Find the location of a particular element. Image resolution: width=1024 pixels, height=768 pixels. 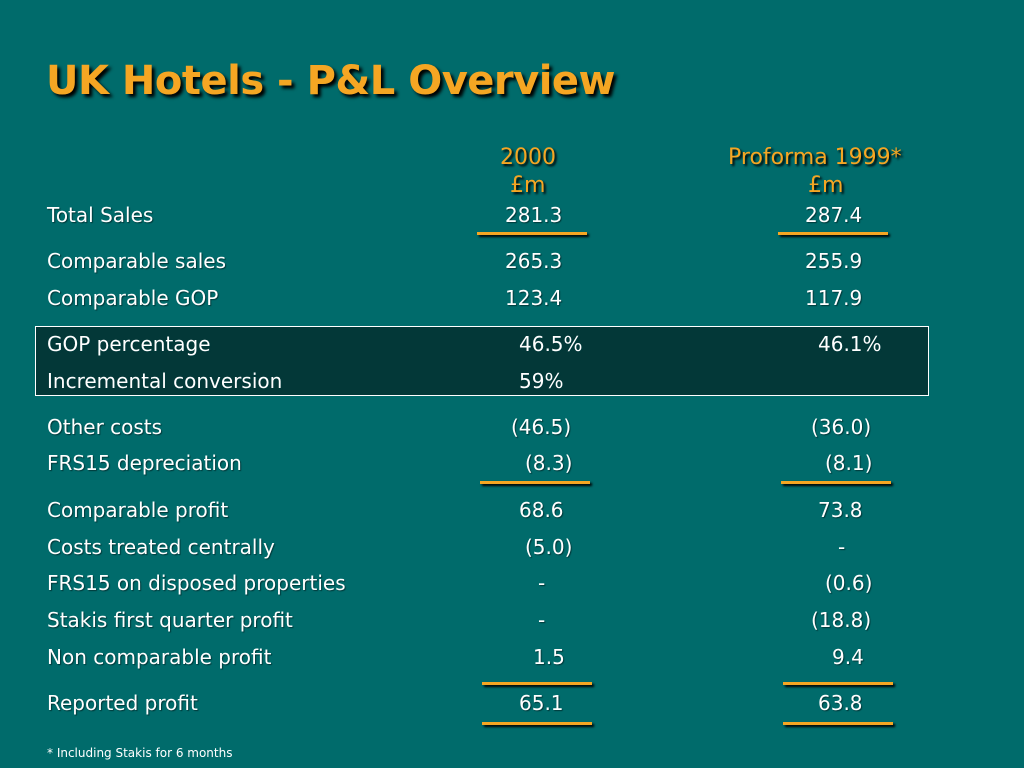

row-label-comparable-sales: Comparable sales is located at coordinates (136, 261).